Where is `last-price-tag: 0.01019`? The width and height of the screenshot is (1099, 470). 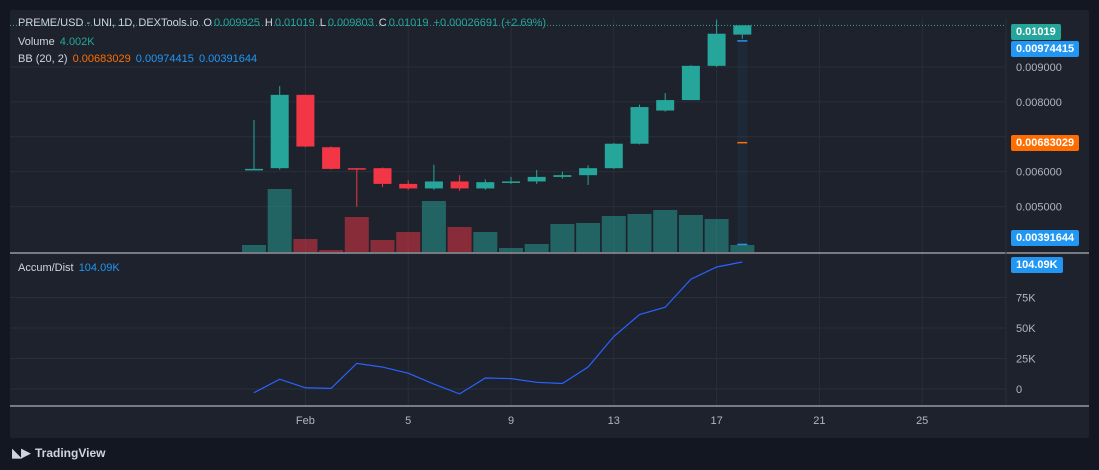
last-price-tag: 0.01019 is located at coordinates (1036, 32).